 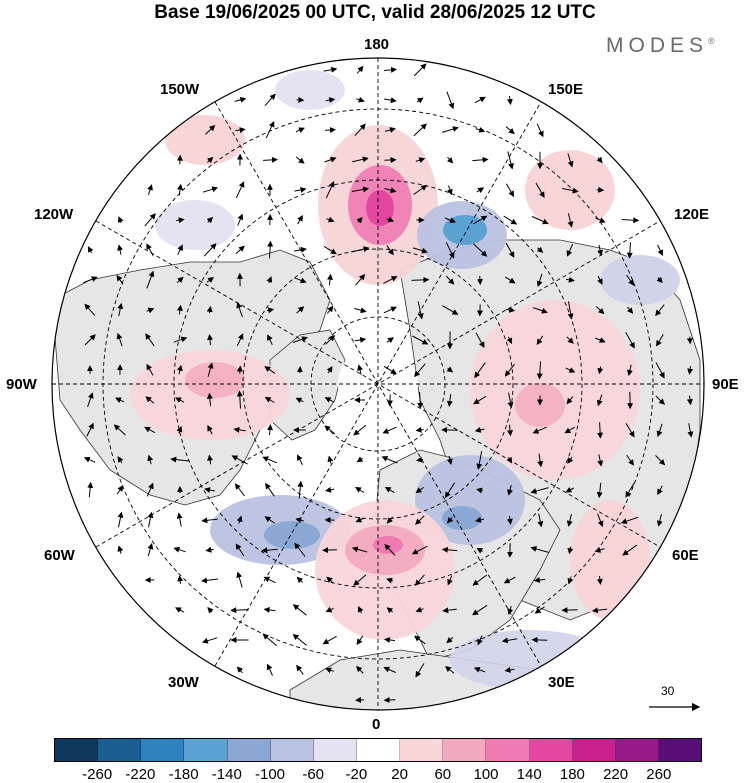 What do you see at coordinates (566, 89) in the screenshot?
I see `longitude-label-150e: 150E` at bounding box center [566, 89].